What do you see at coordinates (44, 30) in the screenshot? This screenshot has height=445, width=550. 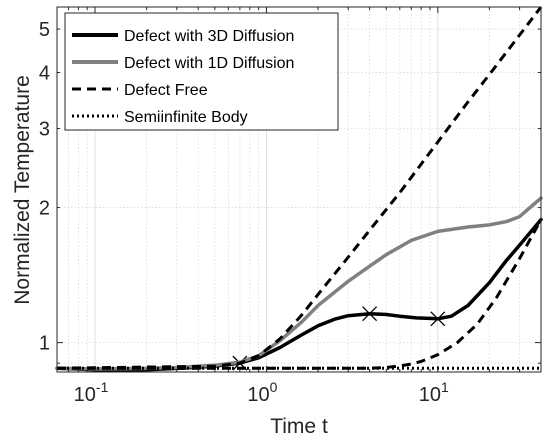 I see `y-tick-label: 5` at bounding box center [44, 30].